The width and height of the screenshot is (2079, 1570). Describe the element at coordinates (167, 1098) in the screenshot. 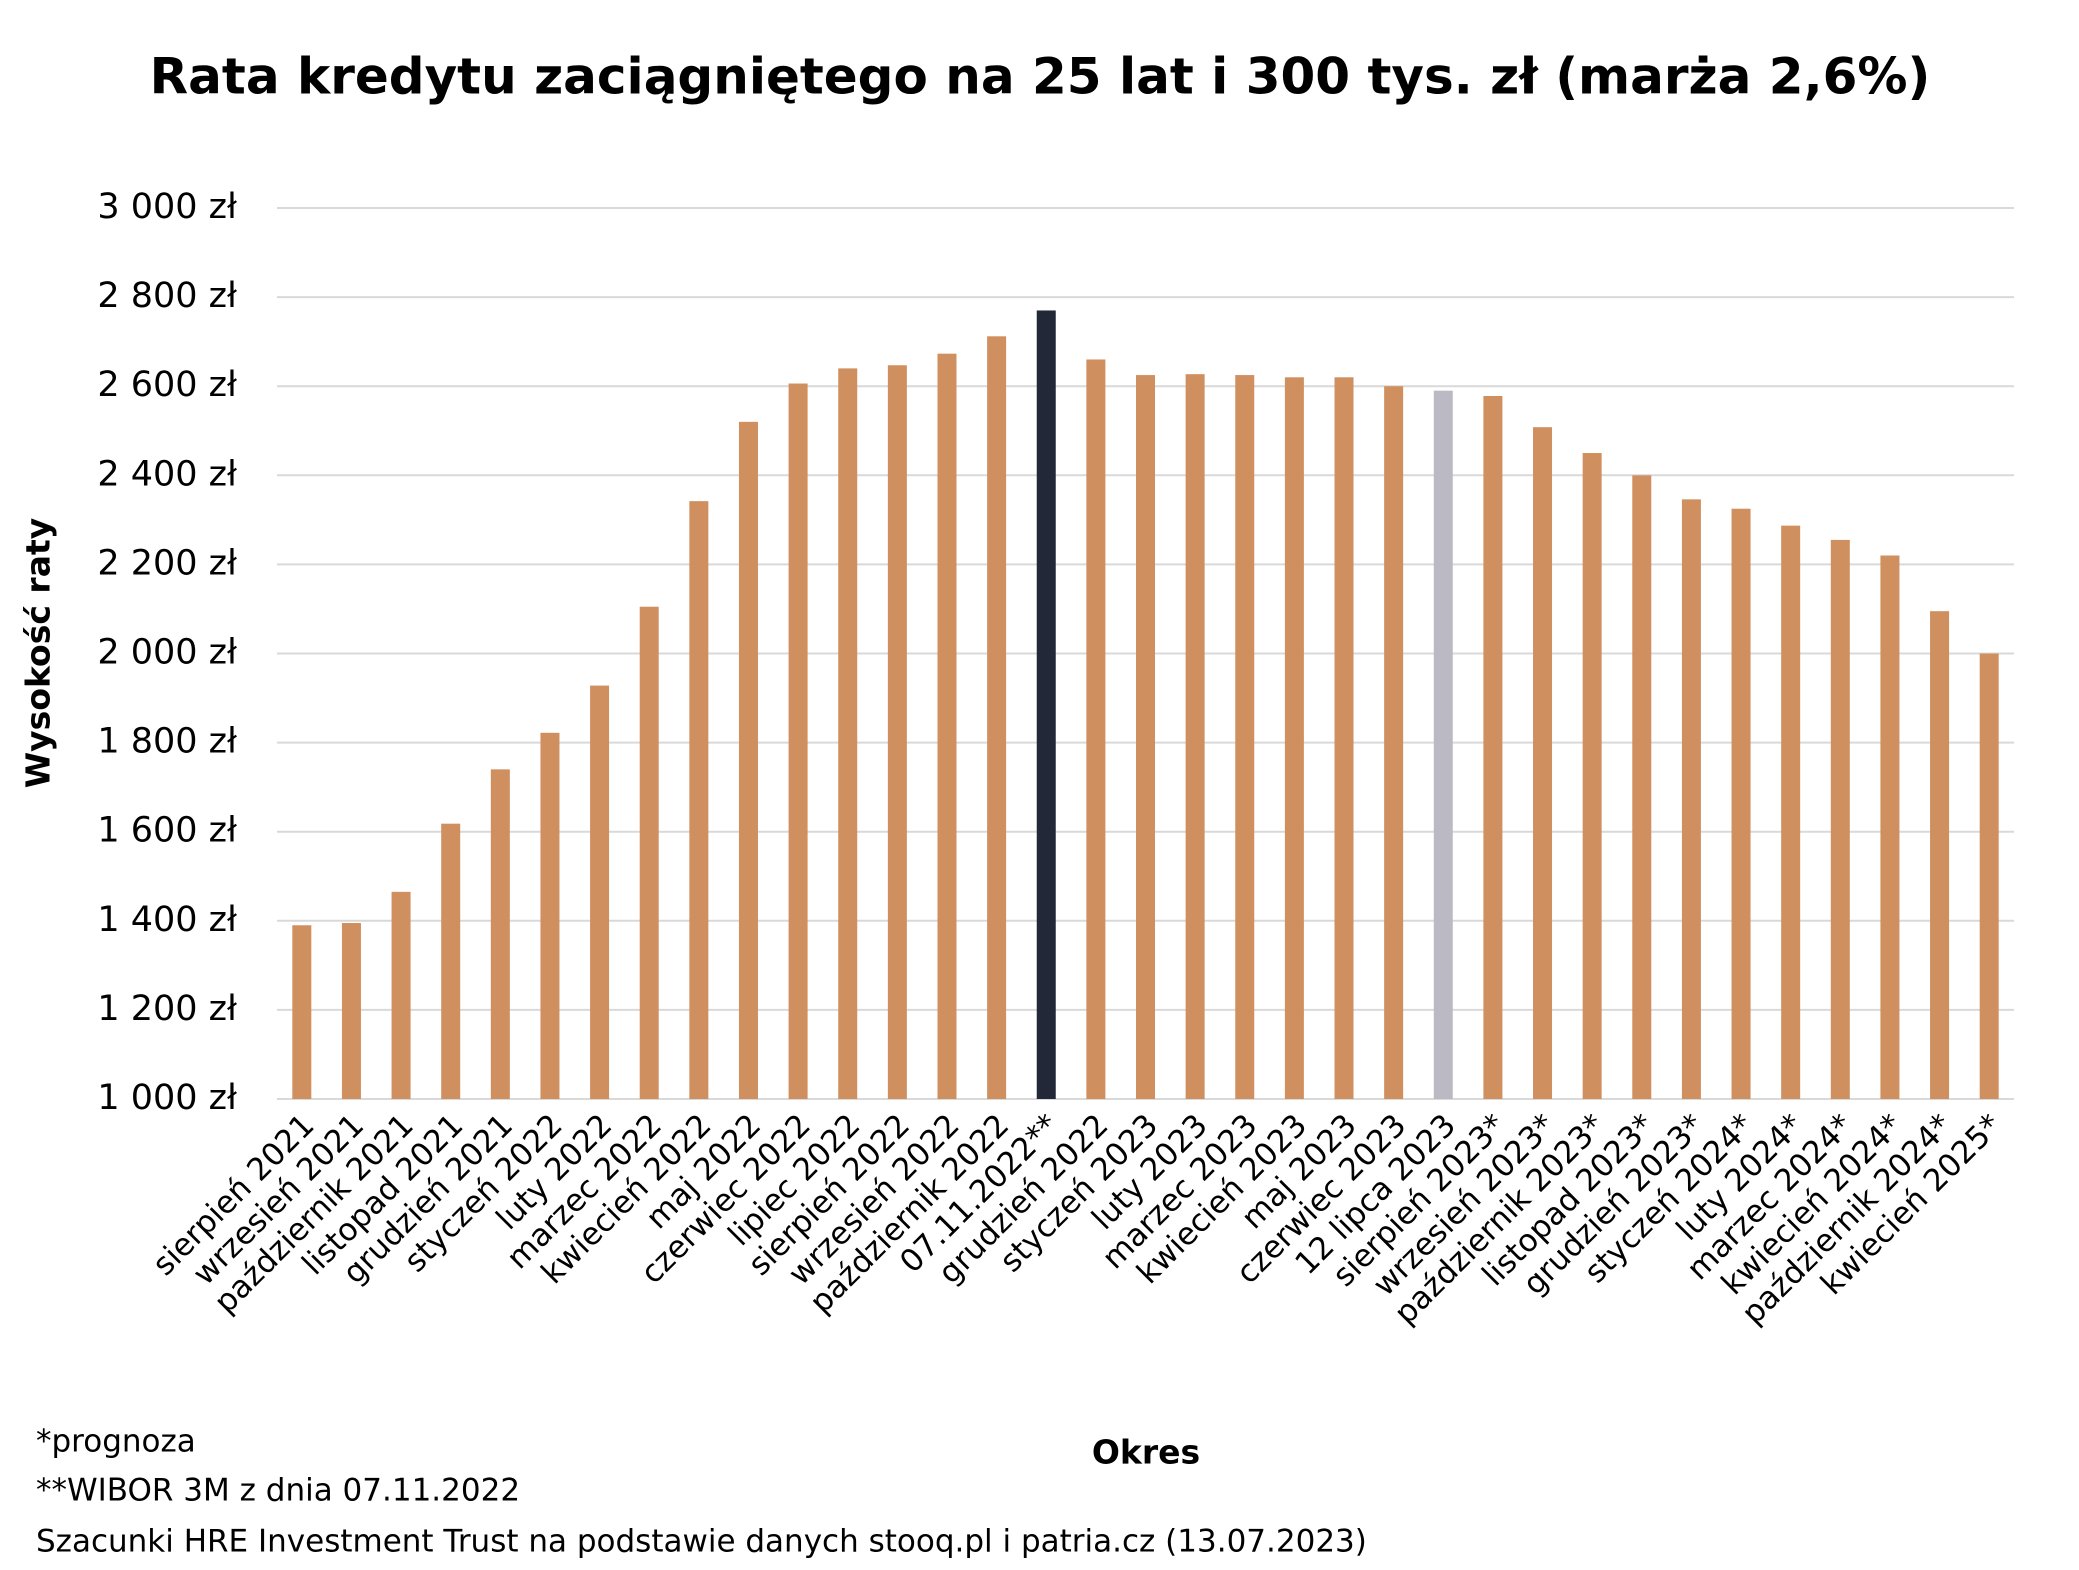

I see `y-tick-label: 1 000 zł` at that location.